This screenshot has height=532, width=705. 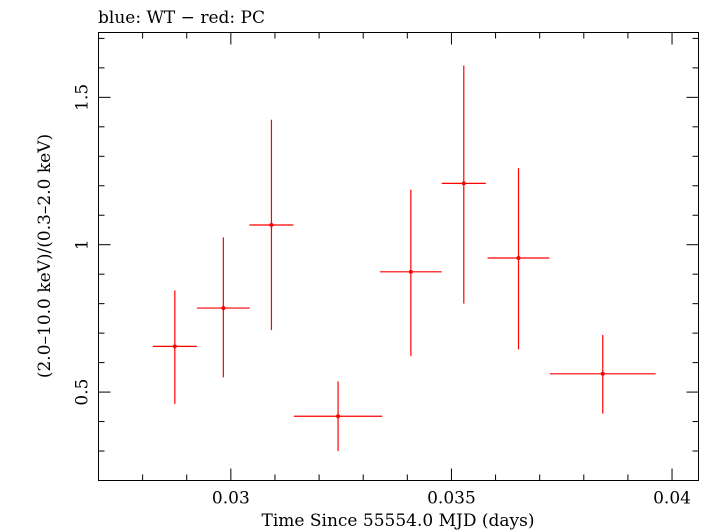 What do you see at coordinates (83, 244) in the screenshot?
I see `y-tick-label: 1` at bounding box center [83, 244].